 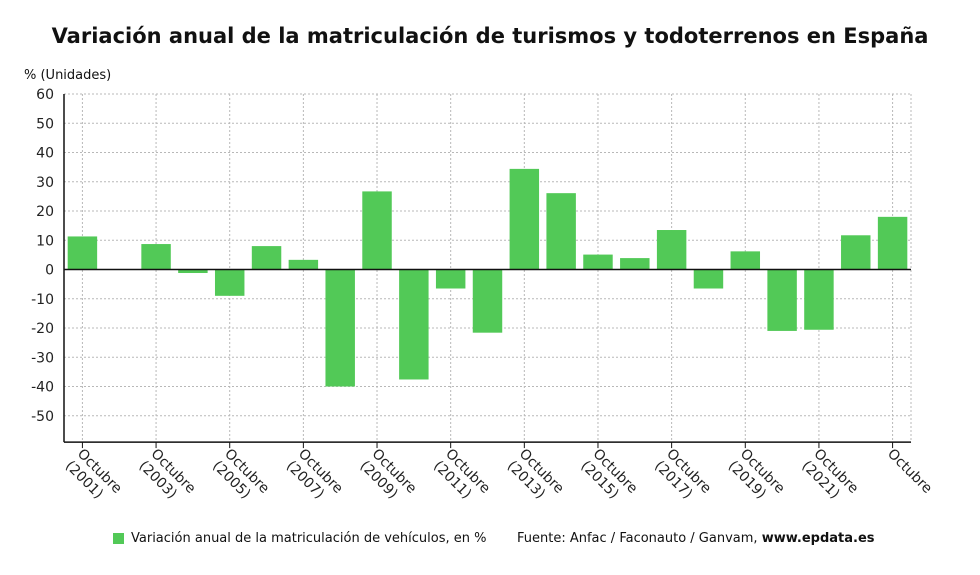 What do you see at coordinates (42, 329) in the screenshot?
I see `y-tick-label: -20` at bounding box center [42, 329].